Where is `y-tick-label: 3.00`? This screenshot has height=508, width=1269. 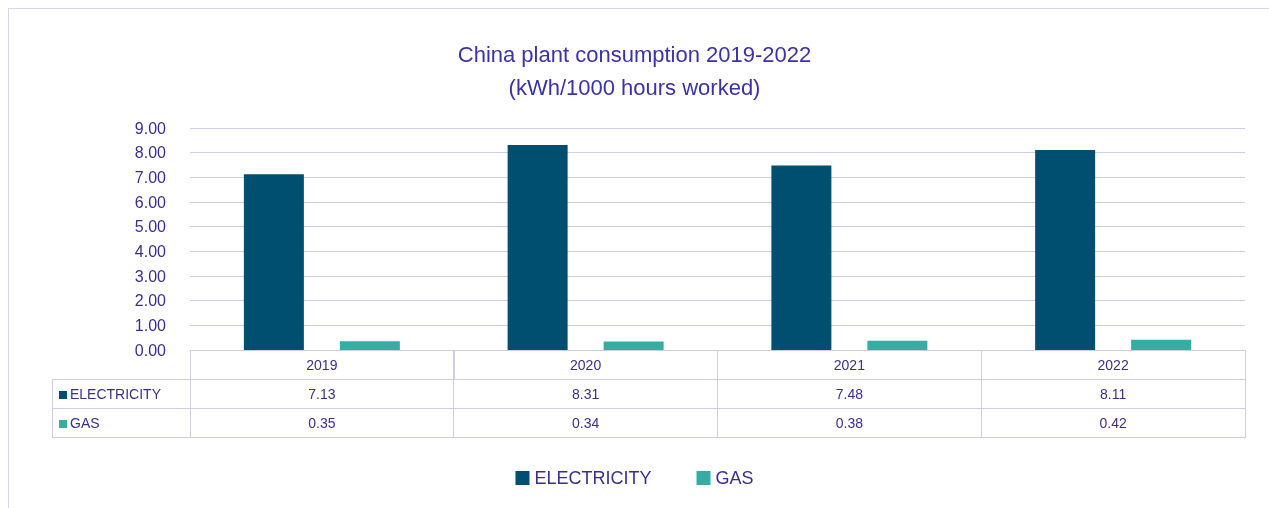 y-tick-label: 3.00 is located at coordinates (150, 276).